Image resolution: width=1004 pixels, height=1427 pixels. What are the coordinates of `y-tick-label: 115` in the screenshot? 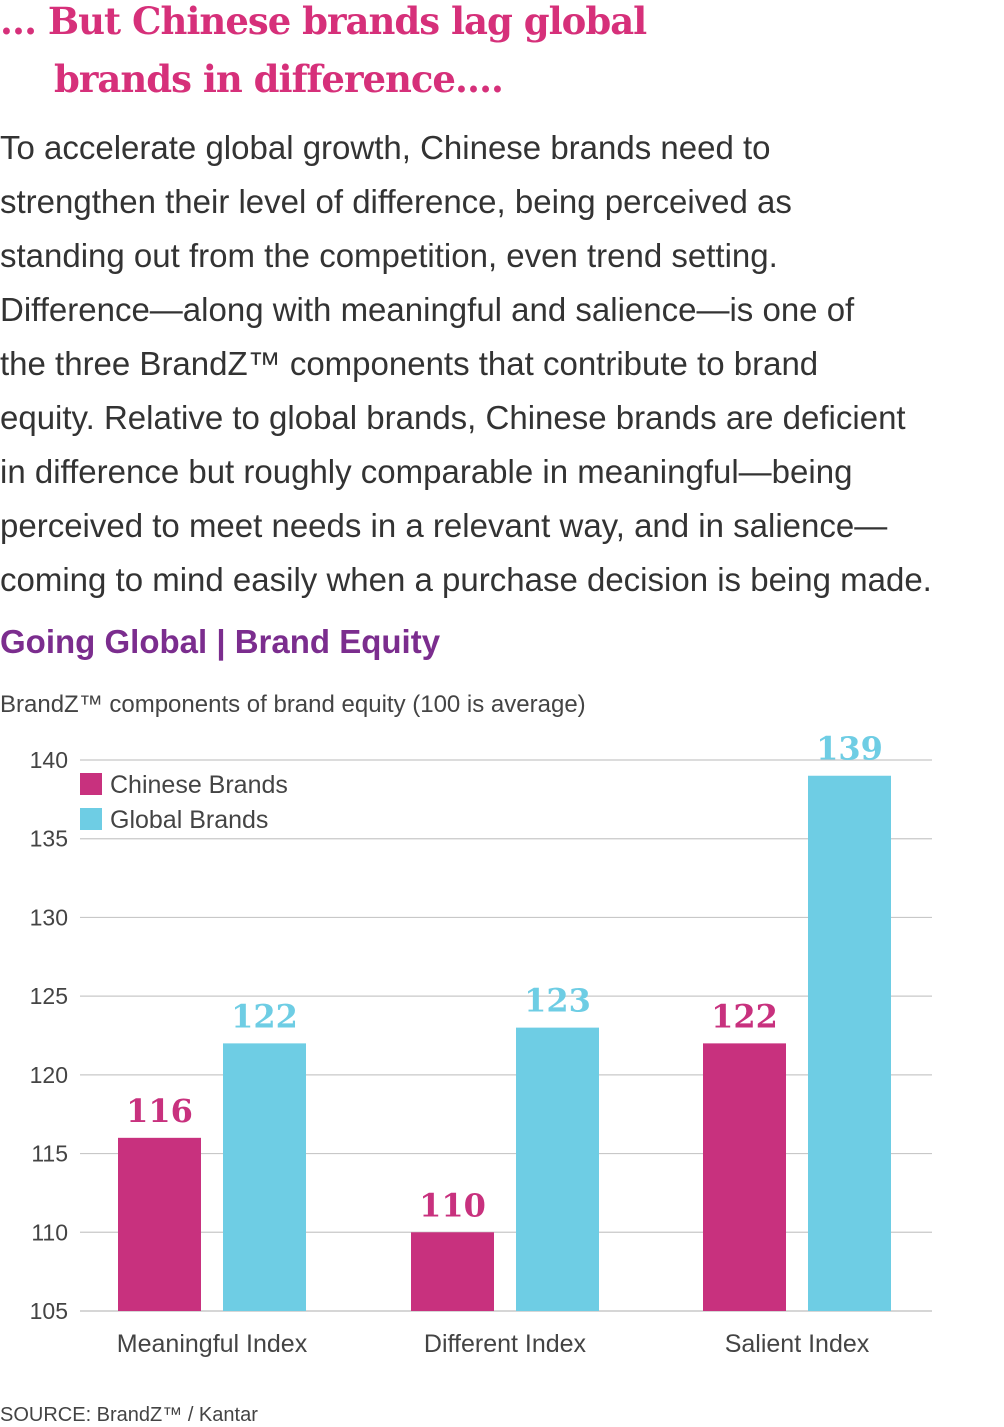 It's located at (49, 1154).